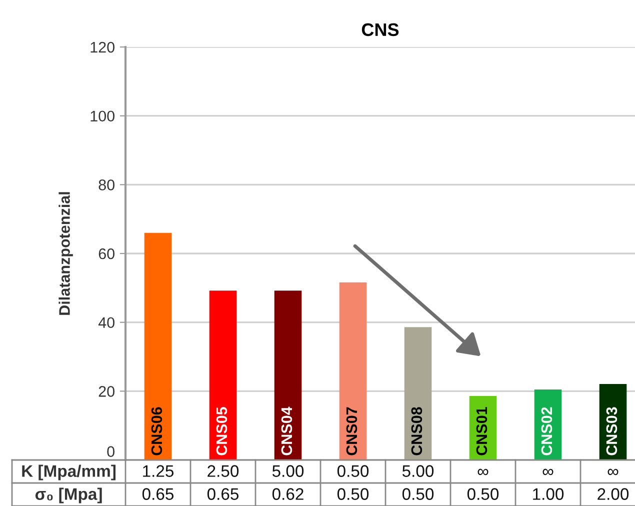 The height and width of the screenshot is (506, 635). What do you see at coordinates (68, 496) in the screenshot?
I see `text: σ₀ [Mpa]` at bounding box center [68, 496].